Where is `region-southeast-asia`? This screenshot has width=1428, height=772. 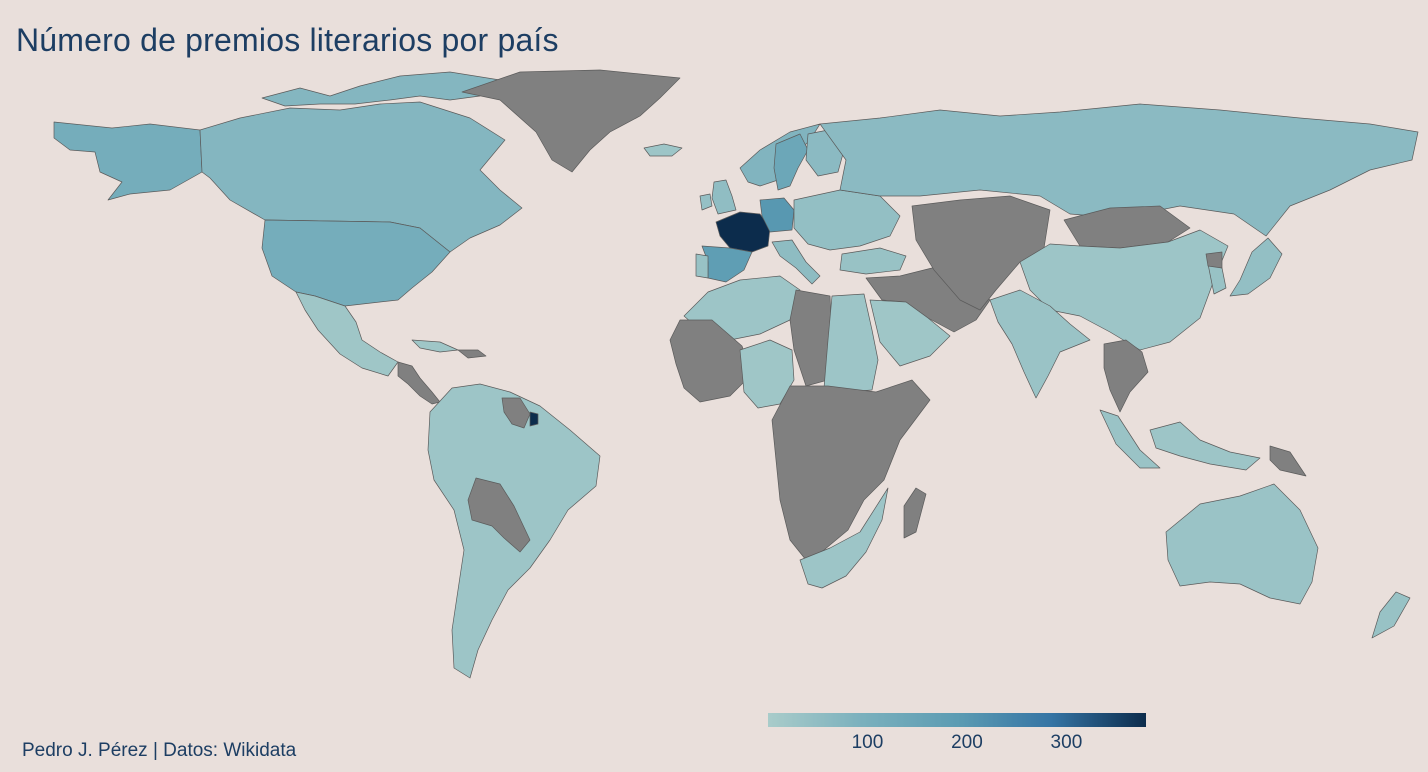 region-southeast-asia is located at coordinates (1130, 439).